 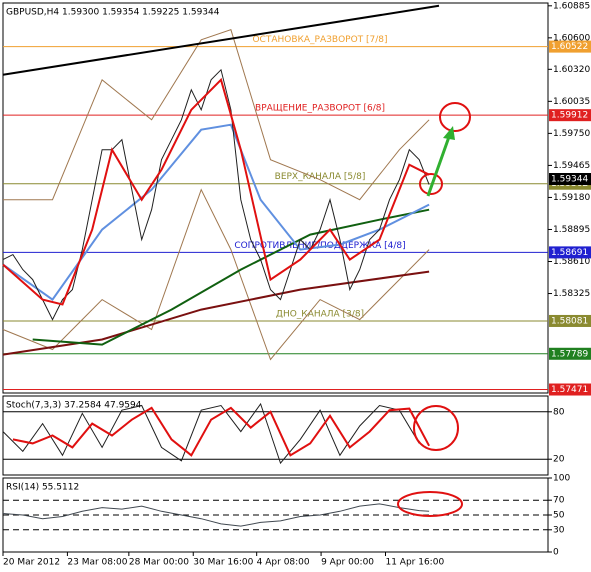 I want to click on level-value: 1.59912, so click(x=569, y=116).